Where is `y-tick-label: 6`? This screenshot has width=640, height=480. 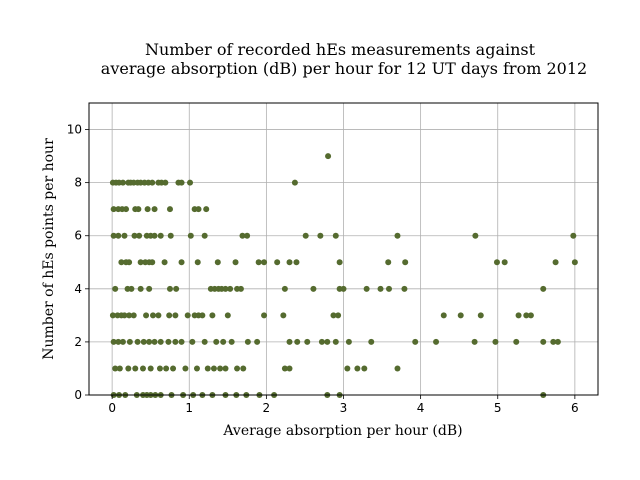
y-tick-label: 6 is located at coordinates (78, 236).